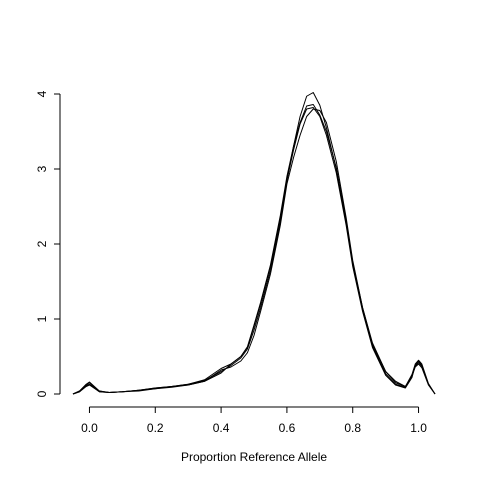 The height and width of the screenshot is (480, 480). Describe the element at coordinates (254, 457) in the screenshot. I see `x-axis-title: Proportion Reference Allele` at that location.